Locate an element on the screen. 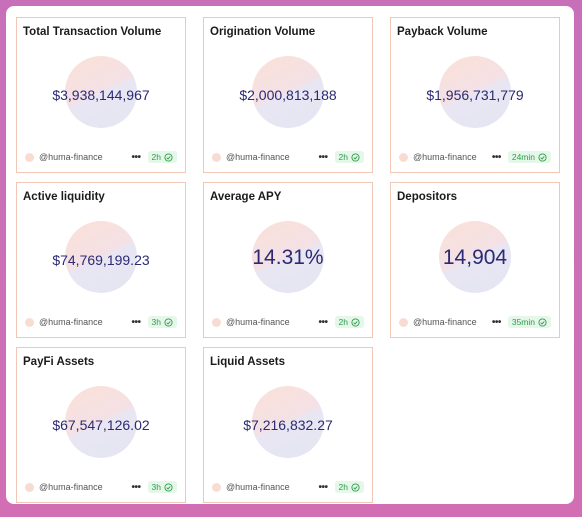  status-badge: 24min is located at coordinates (529, 157).